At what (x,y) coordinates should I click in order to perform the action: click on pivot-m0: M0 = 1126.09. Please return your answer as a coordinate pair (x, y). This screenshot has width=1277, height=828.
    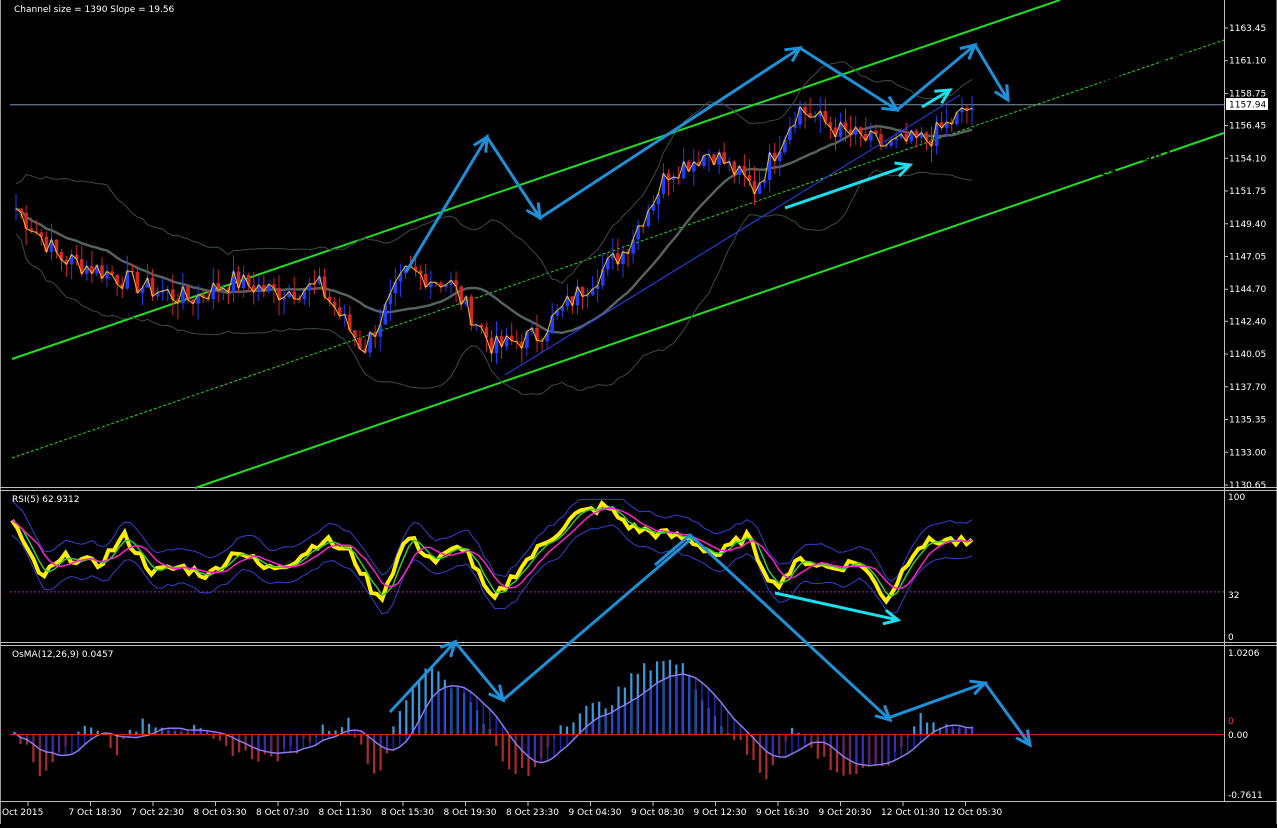
    Looking at the image, I should click on (1145, 234).